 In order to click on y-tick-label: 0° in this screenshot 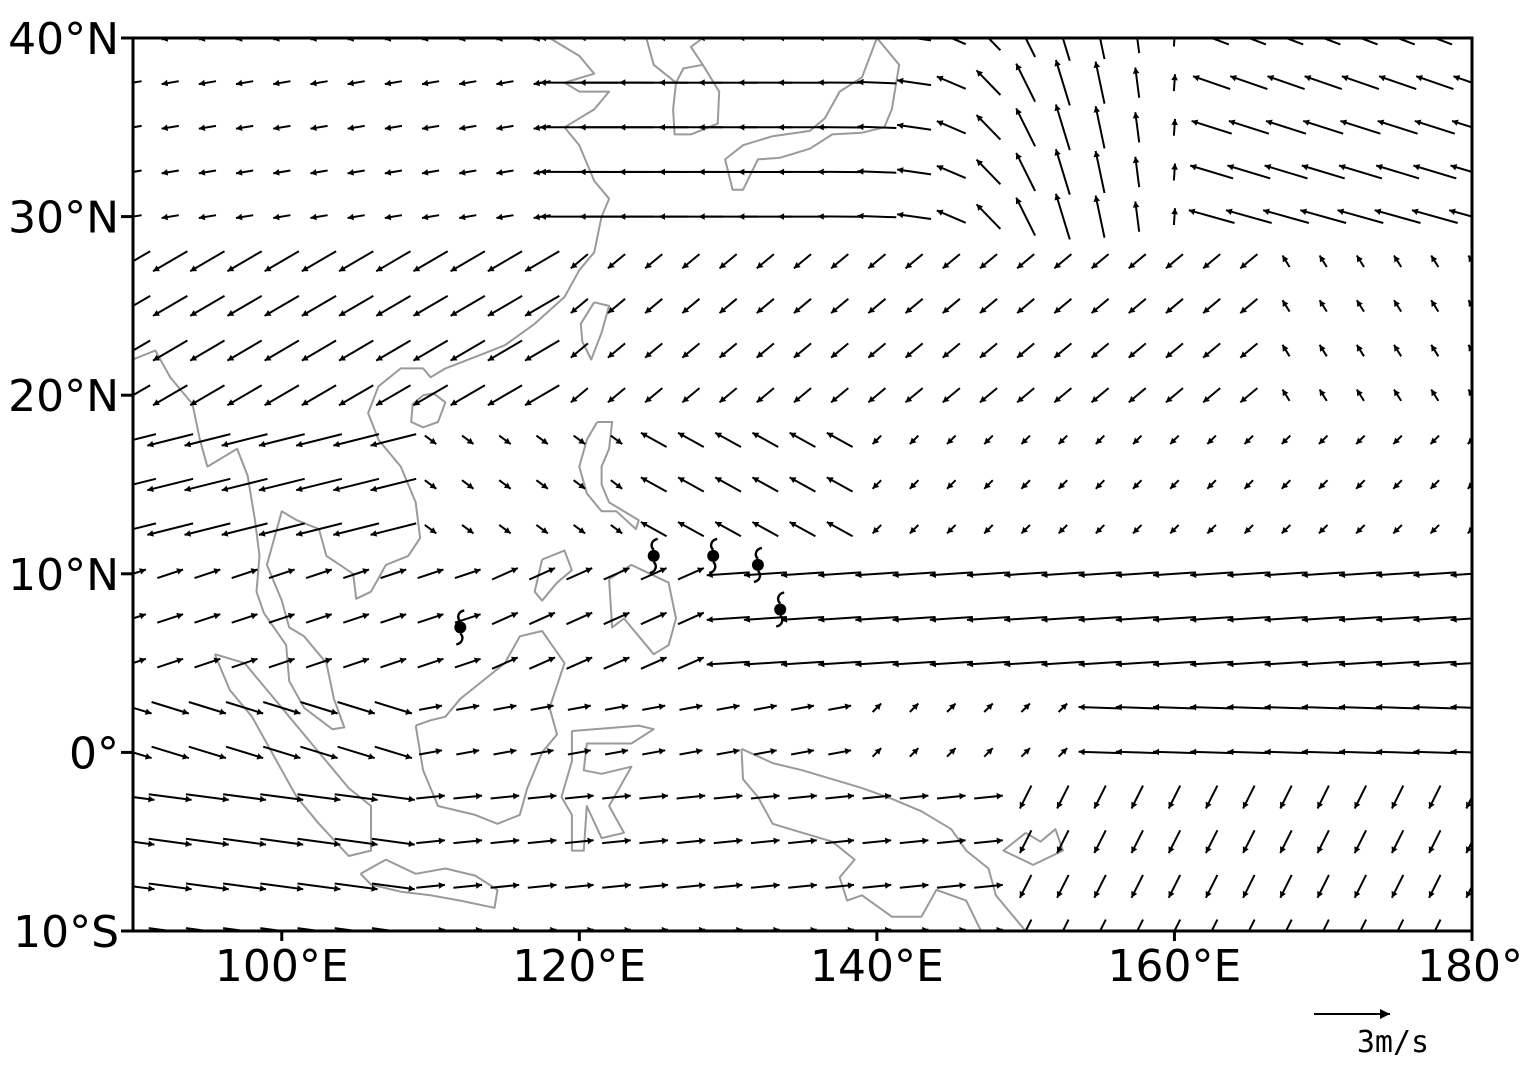, I will do `click(94, 753)`.